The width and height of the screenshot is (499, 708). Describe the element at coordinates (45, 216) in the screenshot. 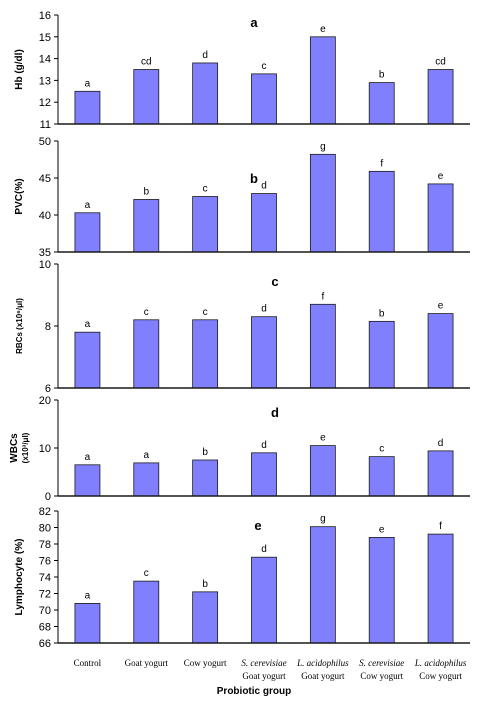

I see `y-tick-label: 40` at that location.